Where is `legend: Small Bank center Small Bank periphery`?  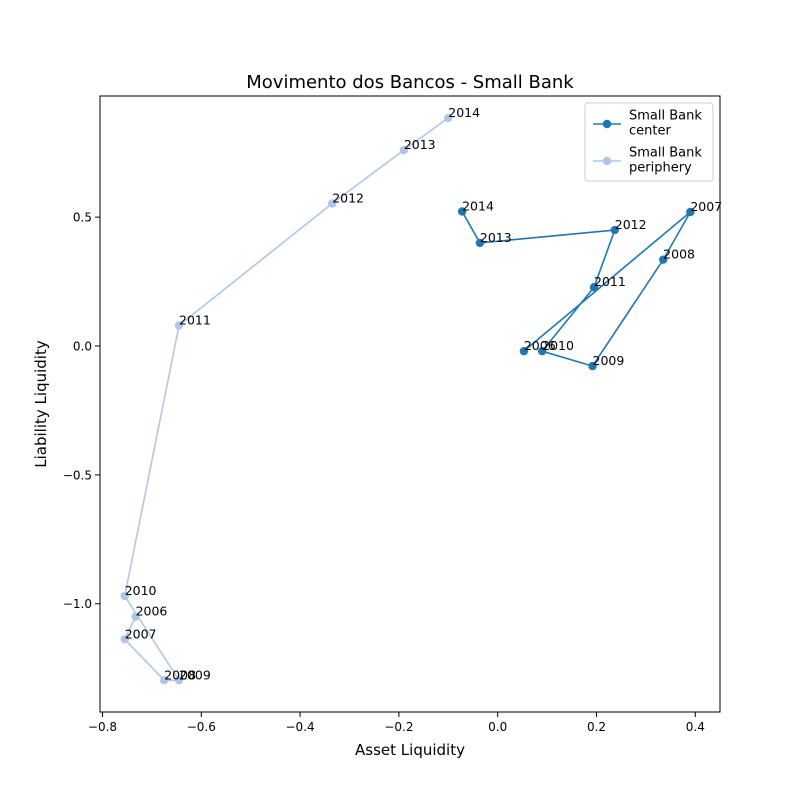 legend: Small Bank center Small Bank periphery is located at coordinates (649, 142).